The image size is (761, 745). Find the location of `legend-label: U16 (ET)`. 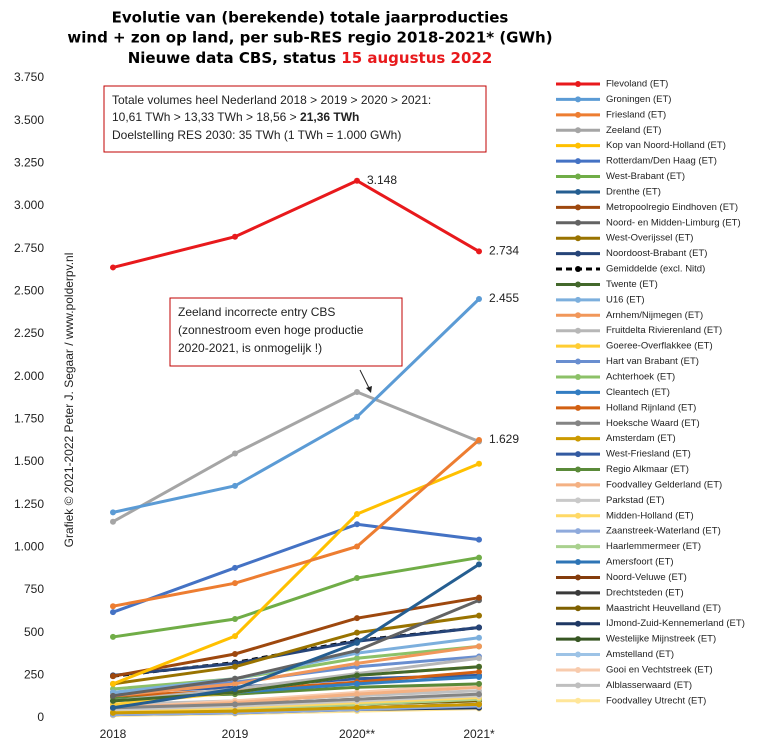

legend-label: U16 (ET) is located at coordinates (625, 299).